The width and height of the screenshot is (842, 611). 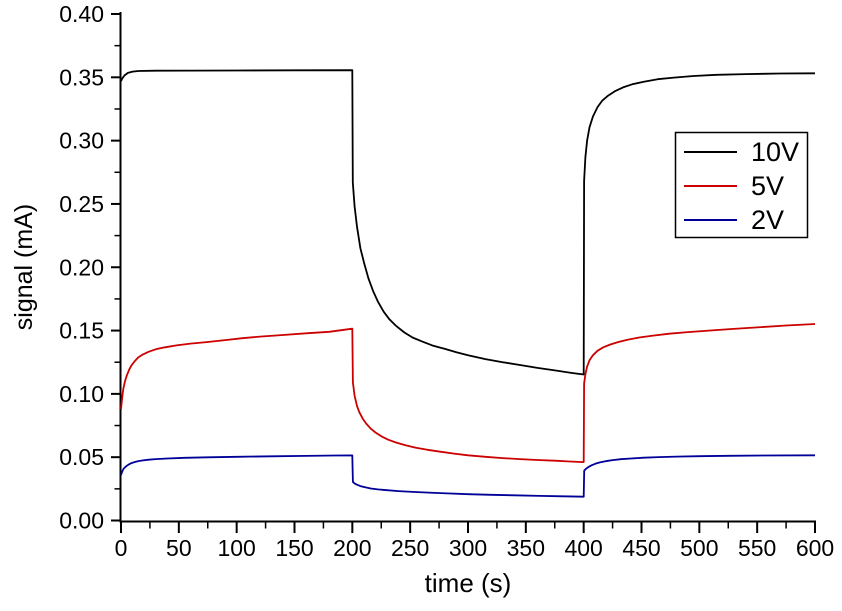 What do you see at coordinates (767, 186) in the screenshot?
I see `legend-label-5V: 5V` at bounding box center [767, 186].